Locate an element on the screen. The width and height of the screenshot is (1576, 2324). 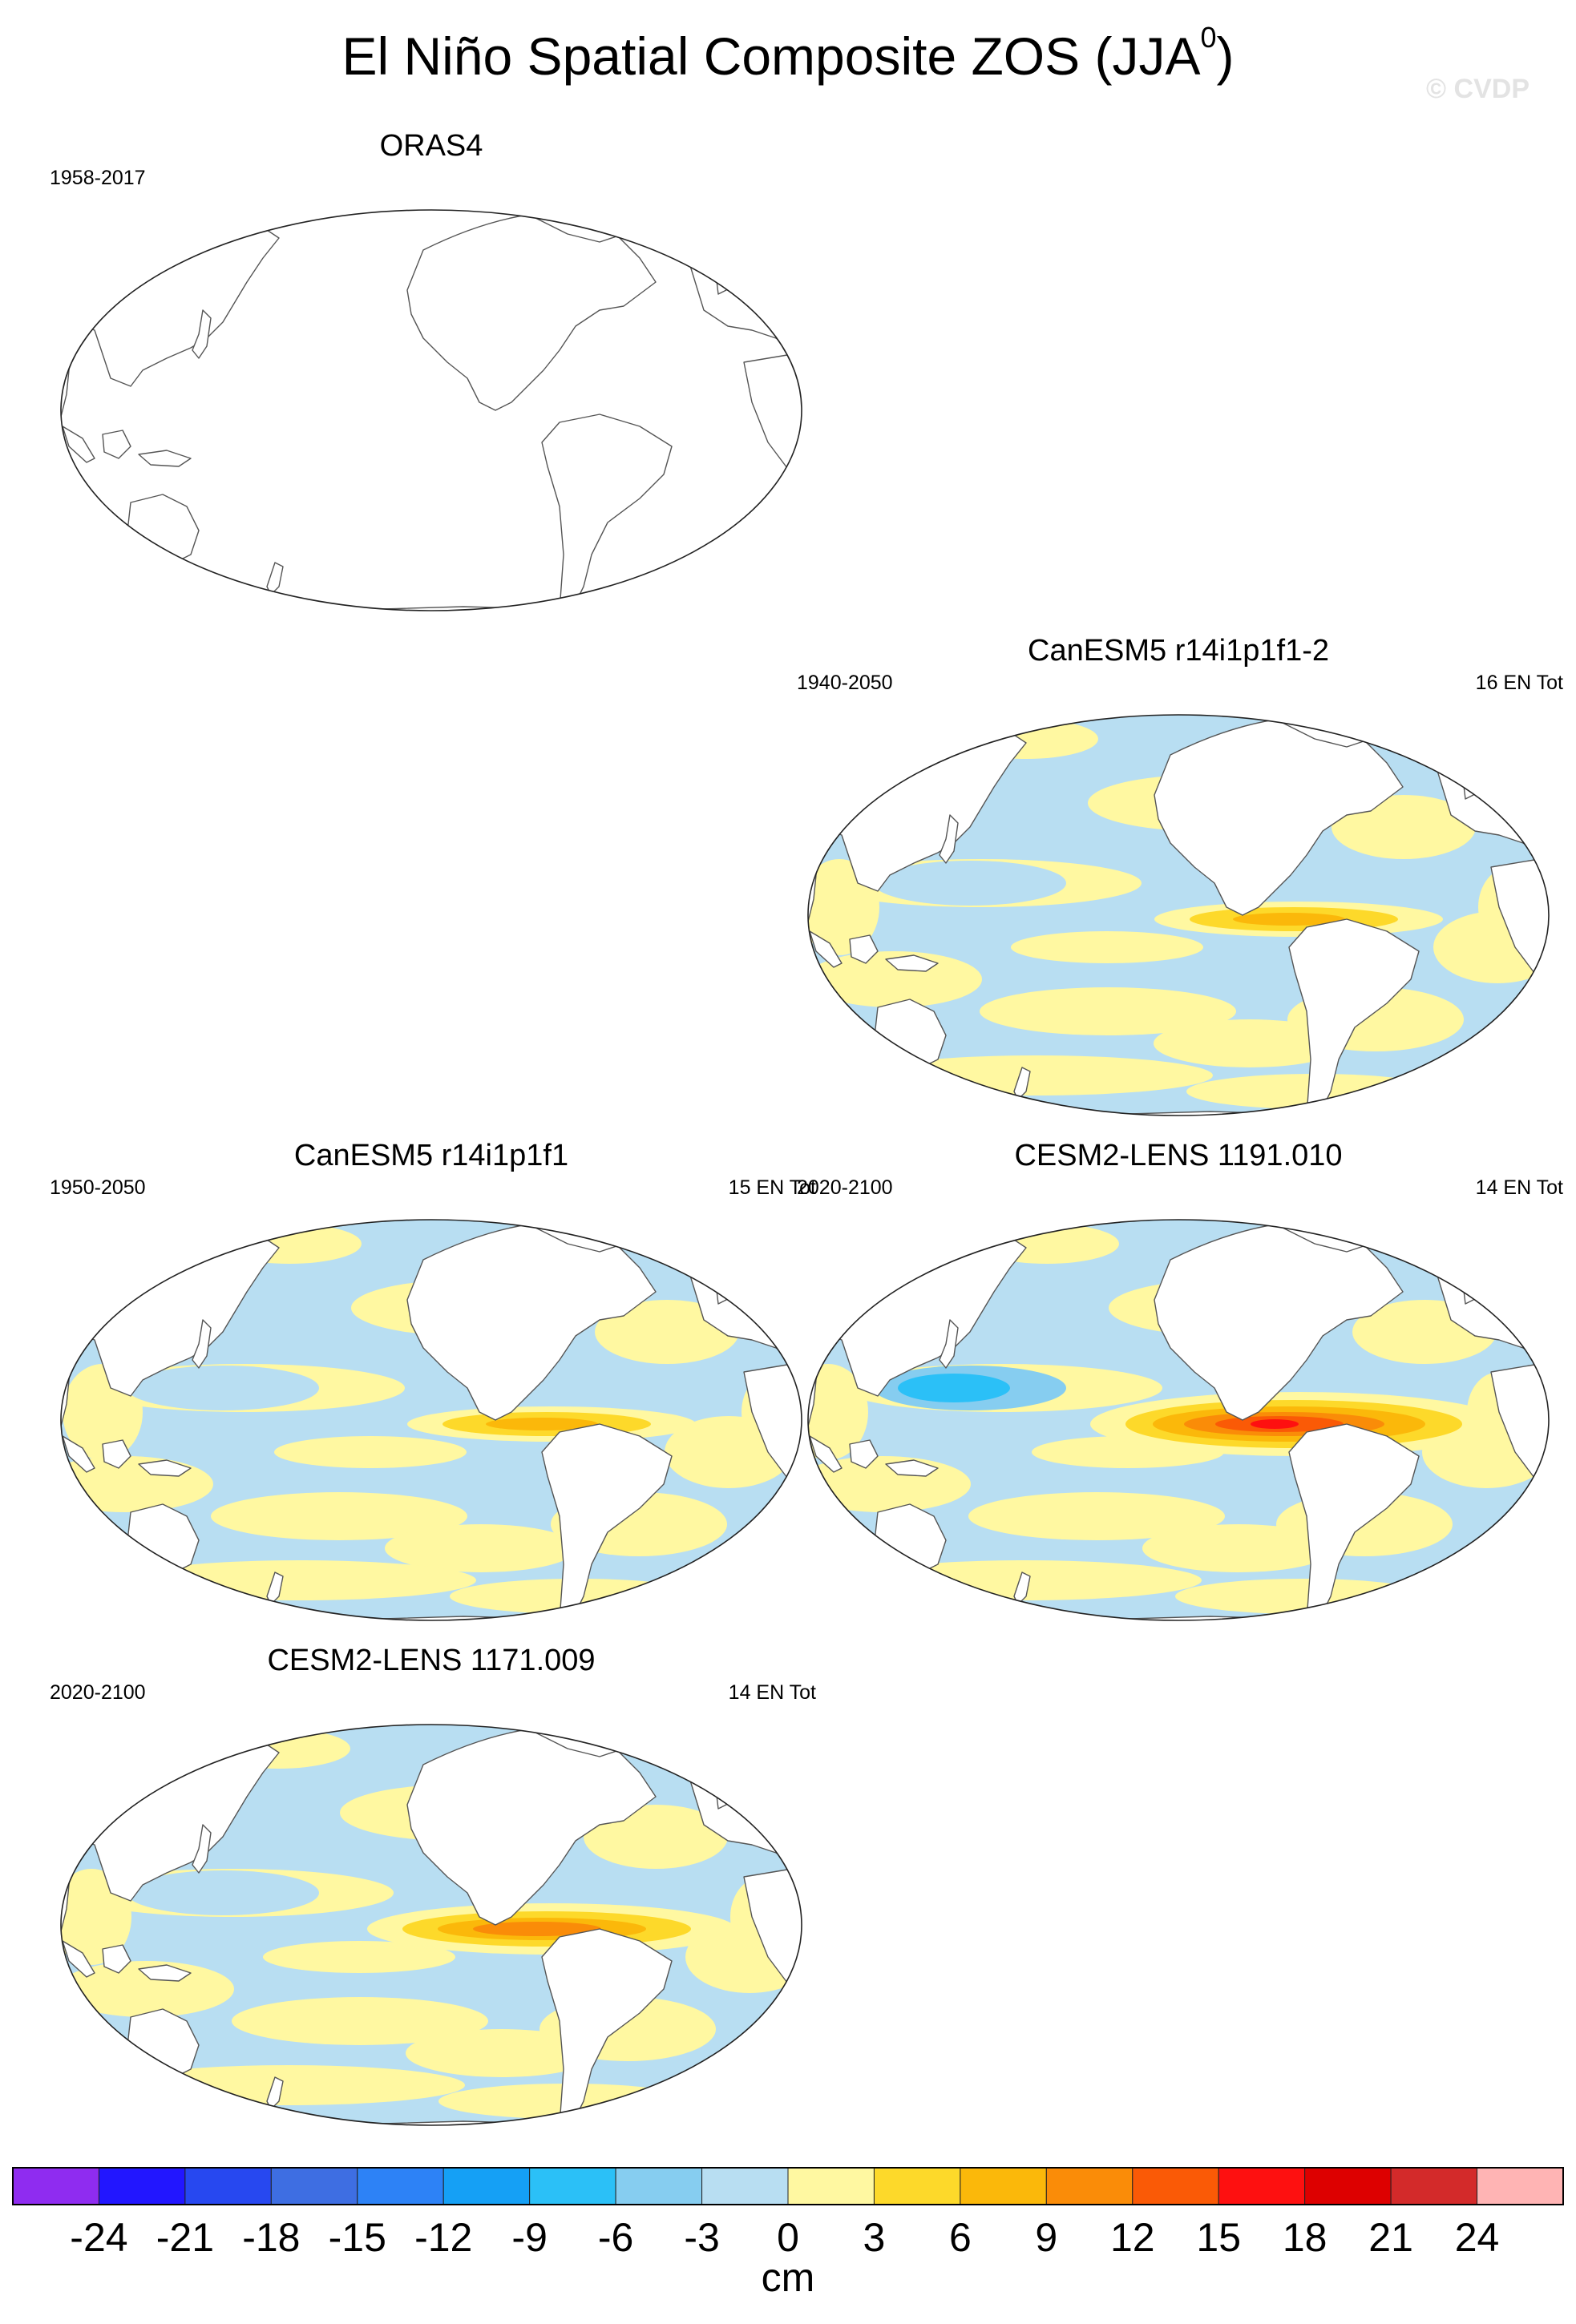
panel-canesm5-2: CanESM5 r14i1p1f1-2 1940-2050 16 EN Tot is located at coordinates (1178, 887).